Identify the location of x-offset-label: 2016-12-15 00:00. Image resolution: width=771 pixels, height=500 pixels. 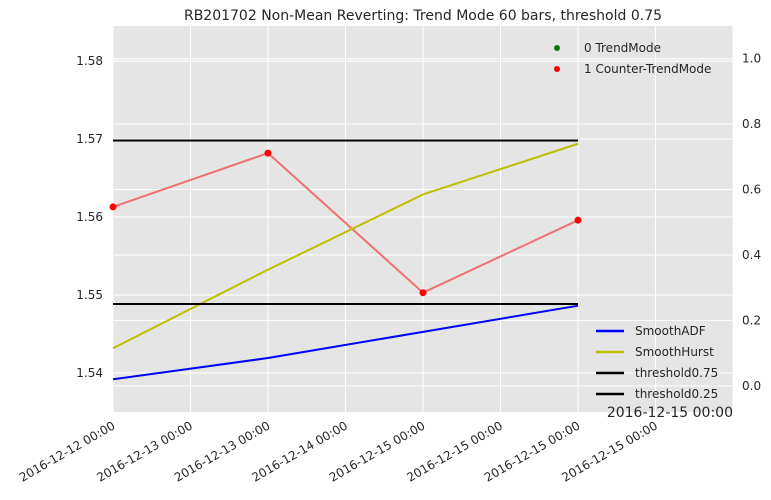
(670, 413).